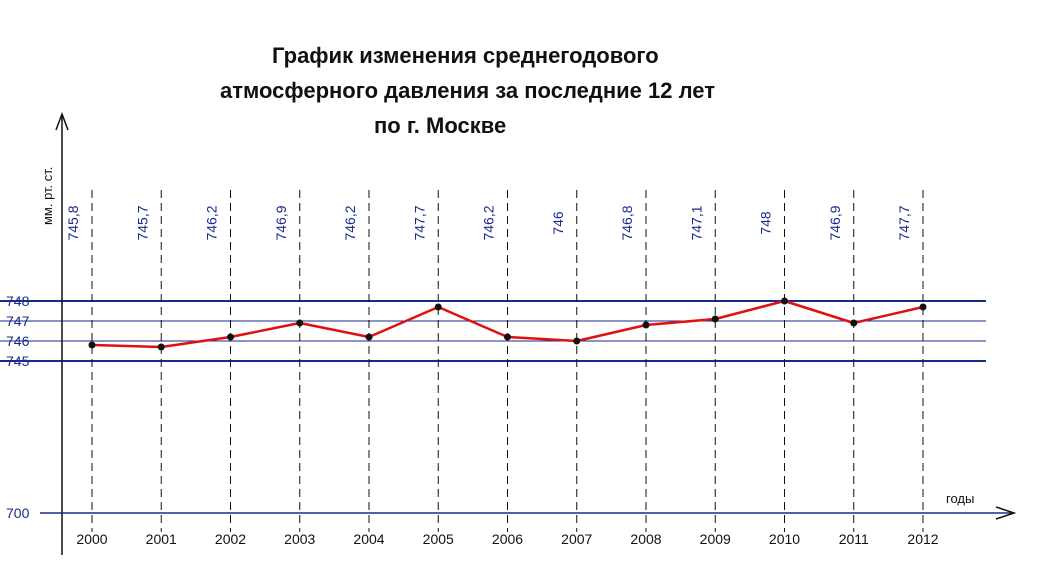 This screenshot has height=572, width=1037. Describe the element at coordinates (960, 498) in the screenshot. I see `x-axis-label: годы` at that location.